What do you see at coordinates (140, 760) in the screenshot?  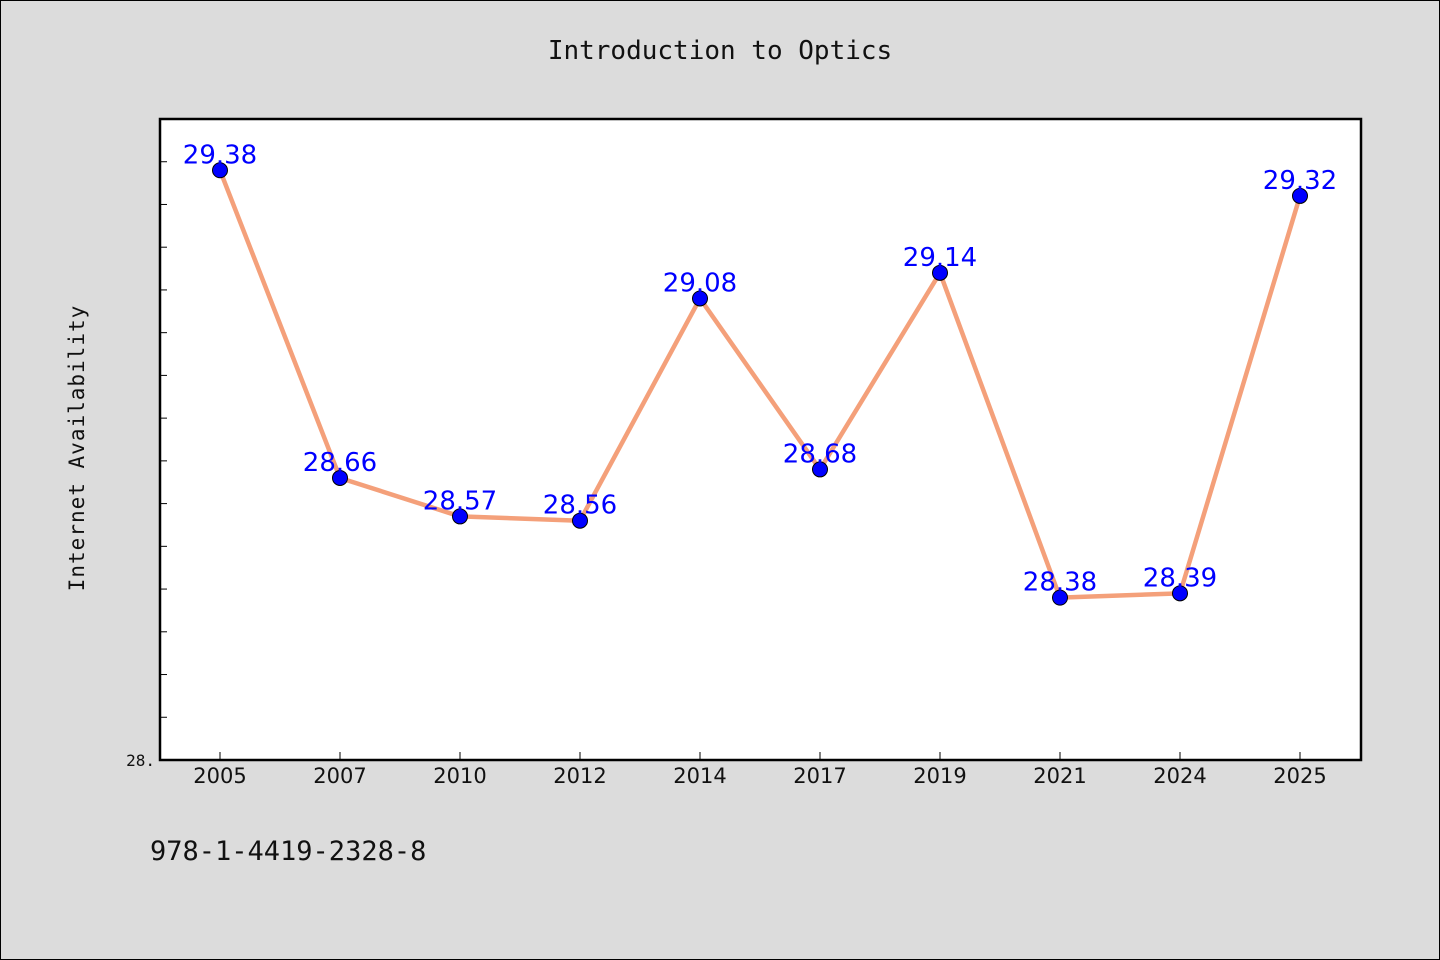 I see `y-tick-label: 28.` at bounding box center [140, 760].